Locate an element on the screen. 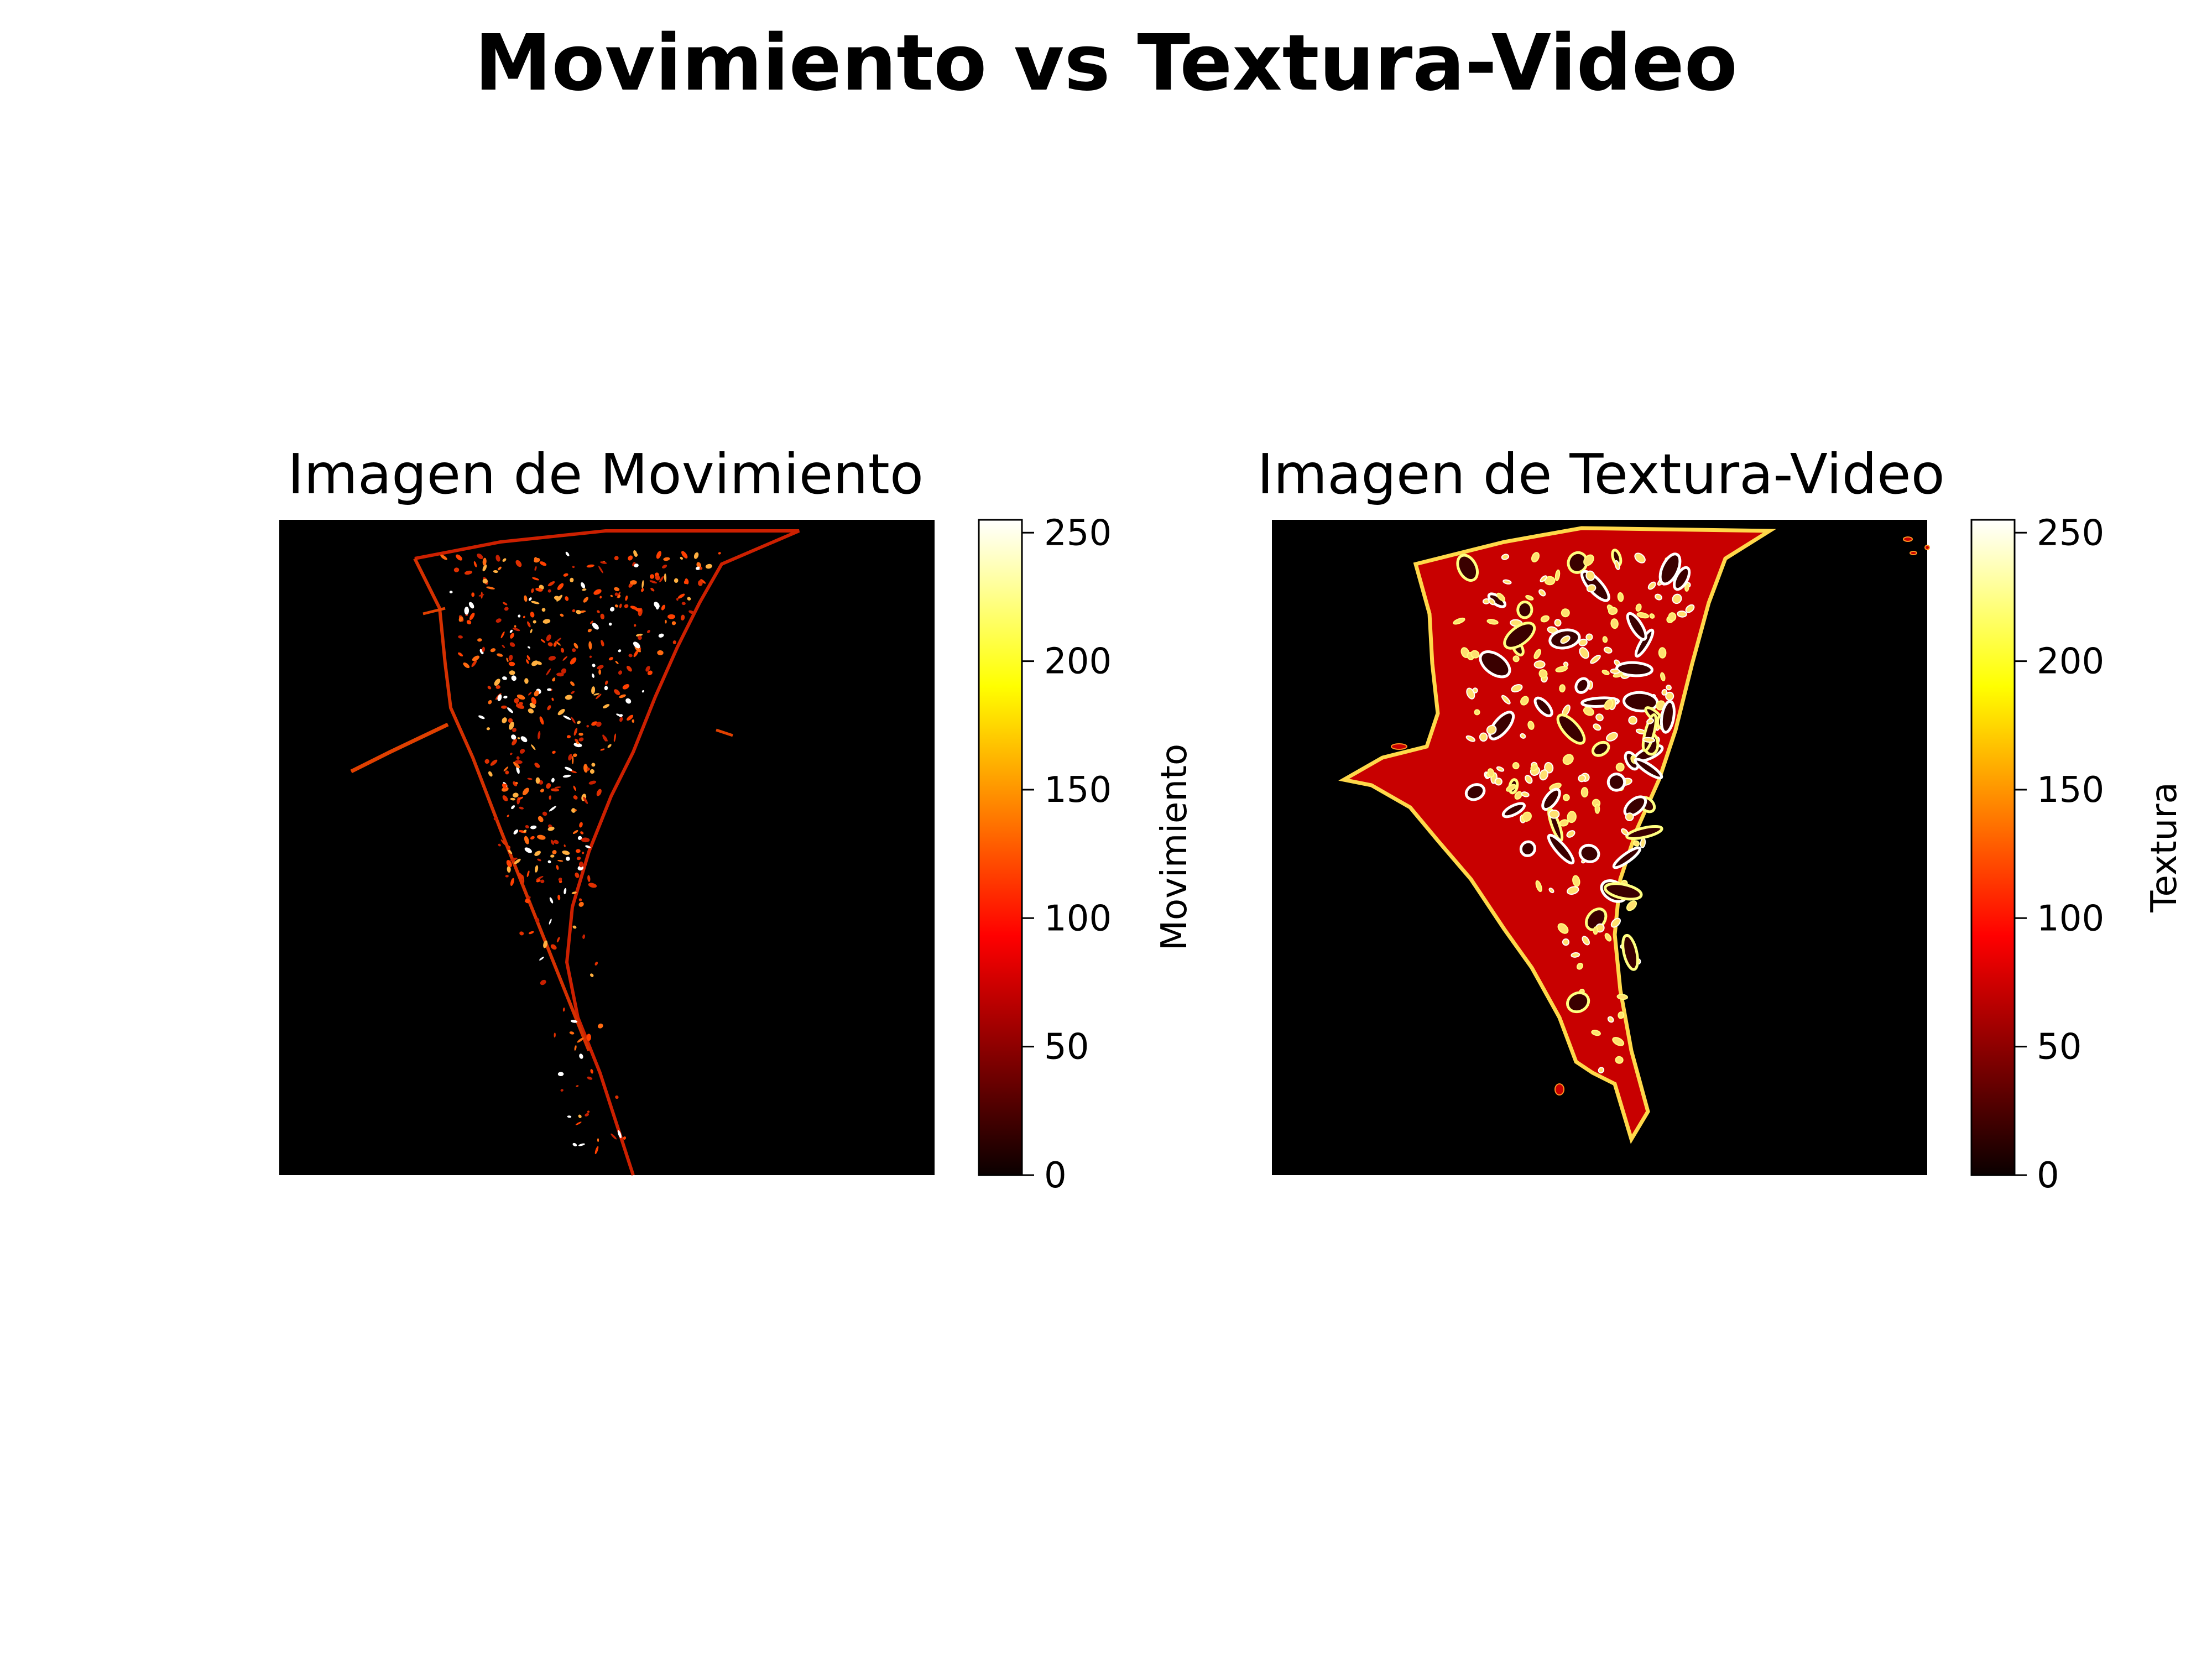  colorbar-tick-label: 150 is located at coordinates (2071, 791).